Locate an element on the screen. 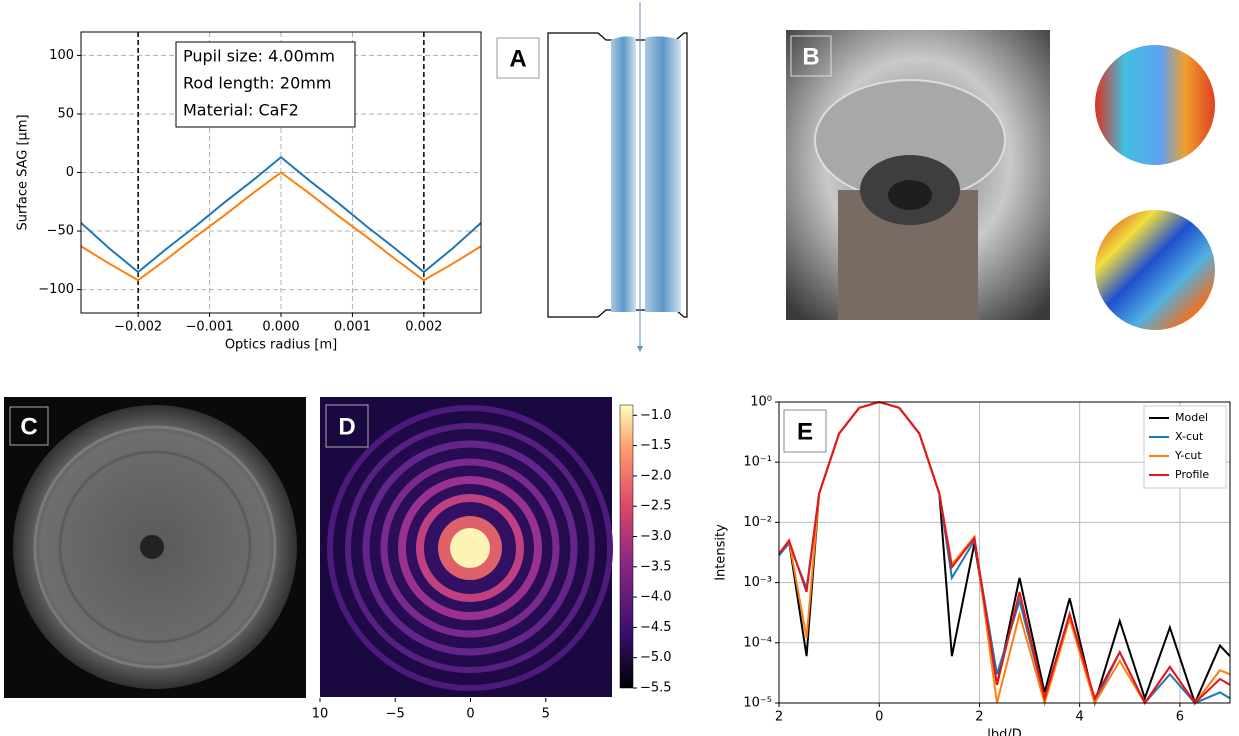 This screenshot has width=1239, height=736. legend-label: Y-cut is located at coordinates (1188, 455).